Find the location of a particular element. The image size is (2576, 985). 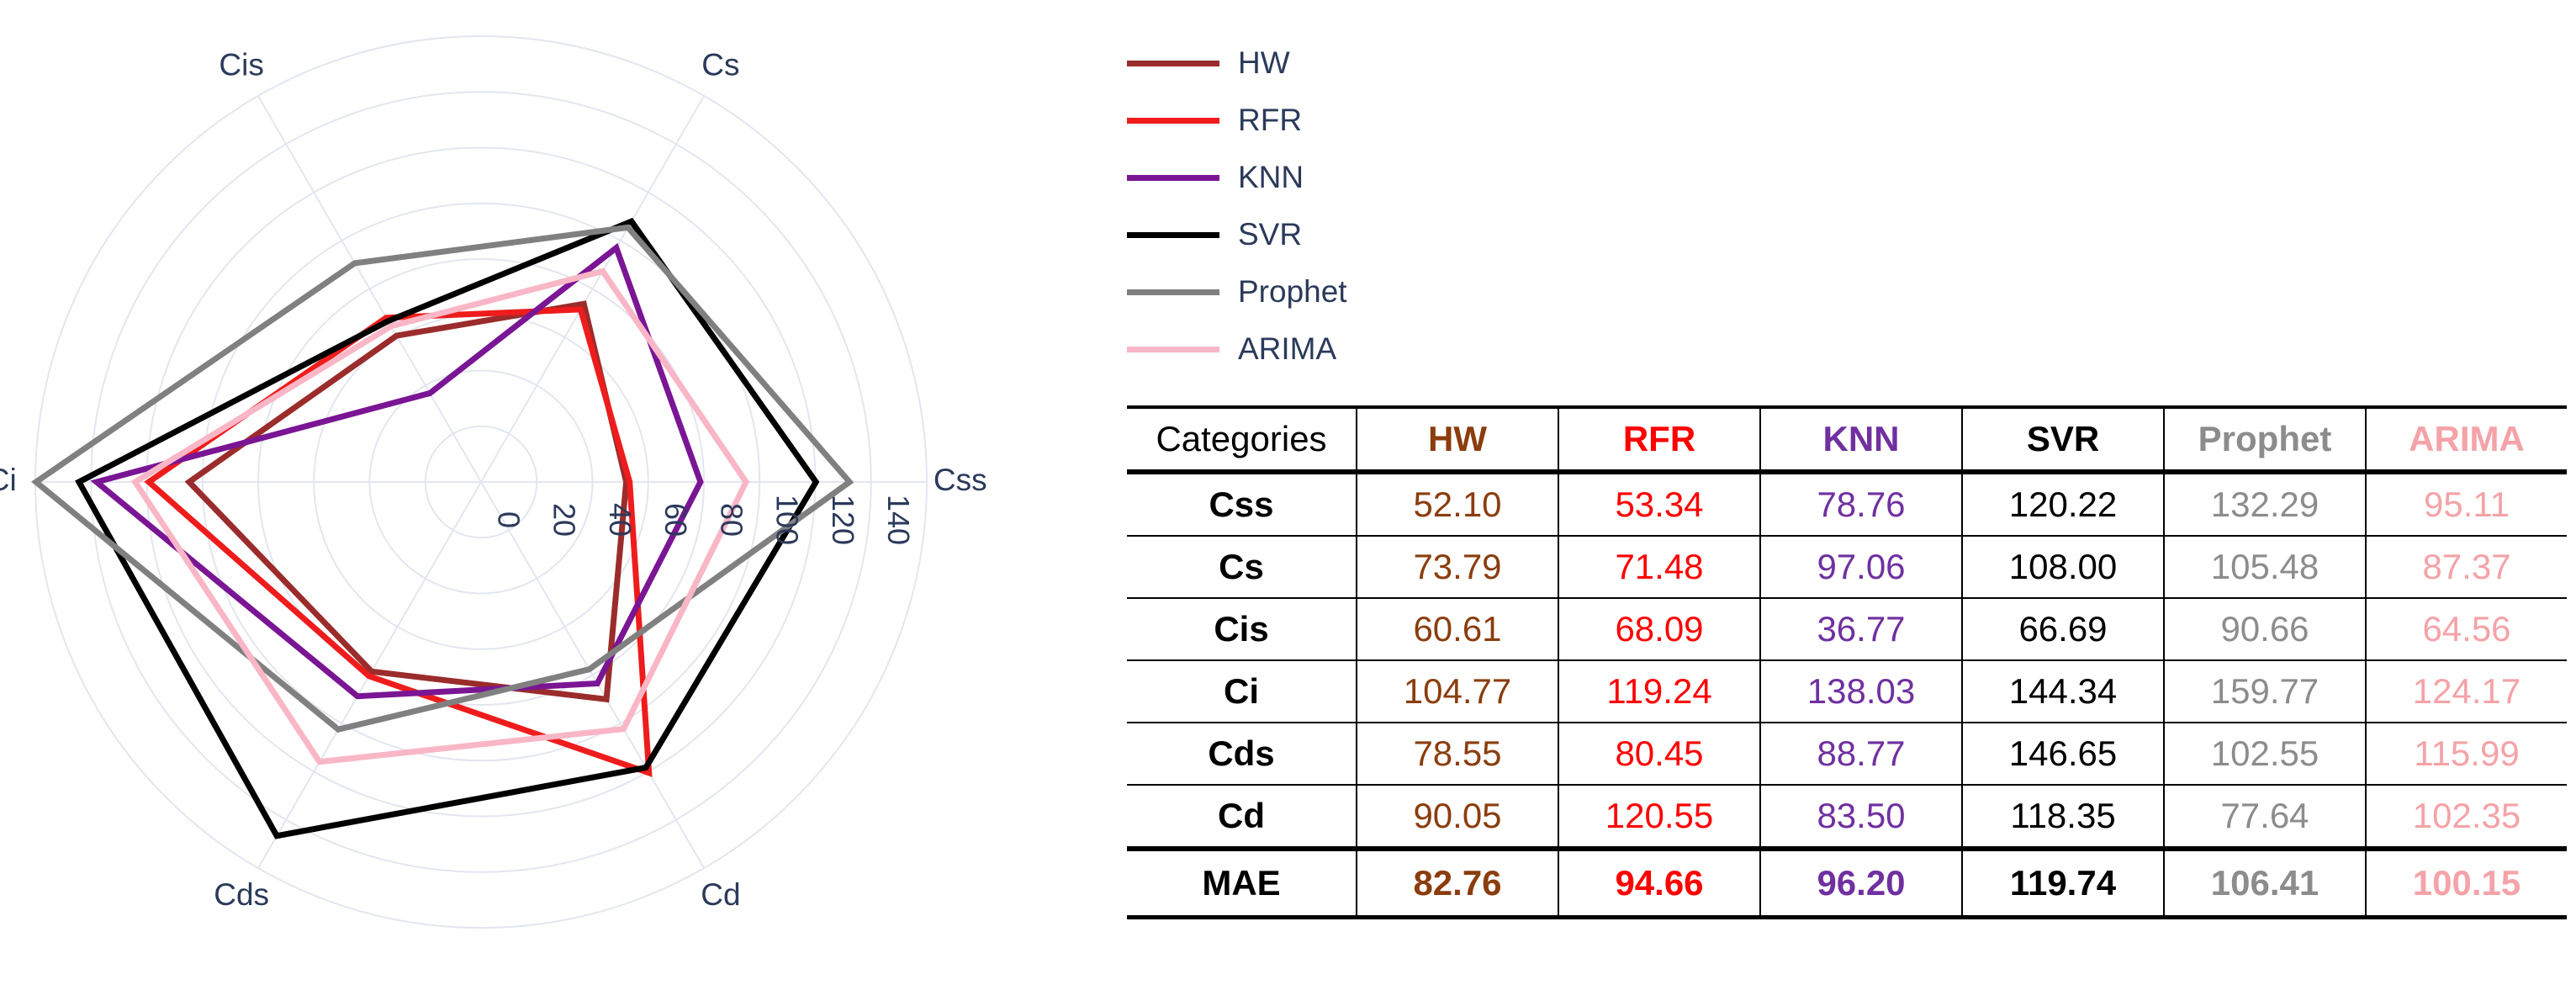

table-cell-prophet: 105.48 is located at coordinates (2264, 567).